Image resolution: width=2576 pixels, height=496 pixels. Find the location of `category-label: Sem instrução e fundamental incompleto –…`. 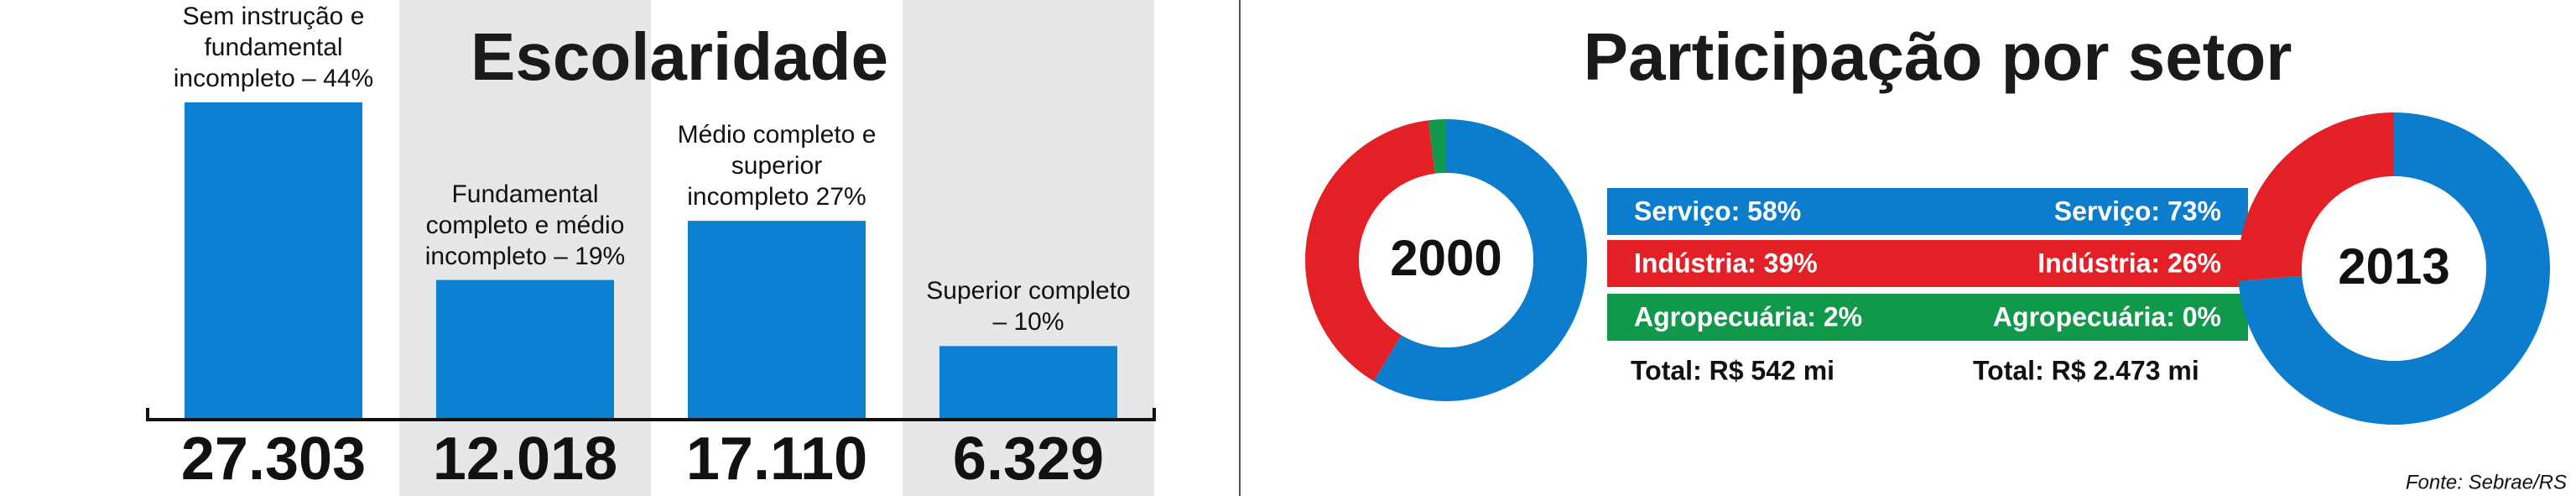

category-label: Sem instrução e fundamental incompleto –… is located at coordinates (273, 48).